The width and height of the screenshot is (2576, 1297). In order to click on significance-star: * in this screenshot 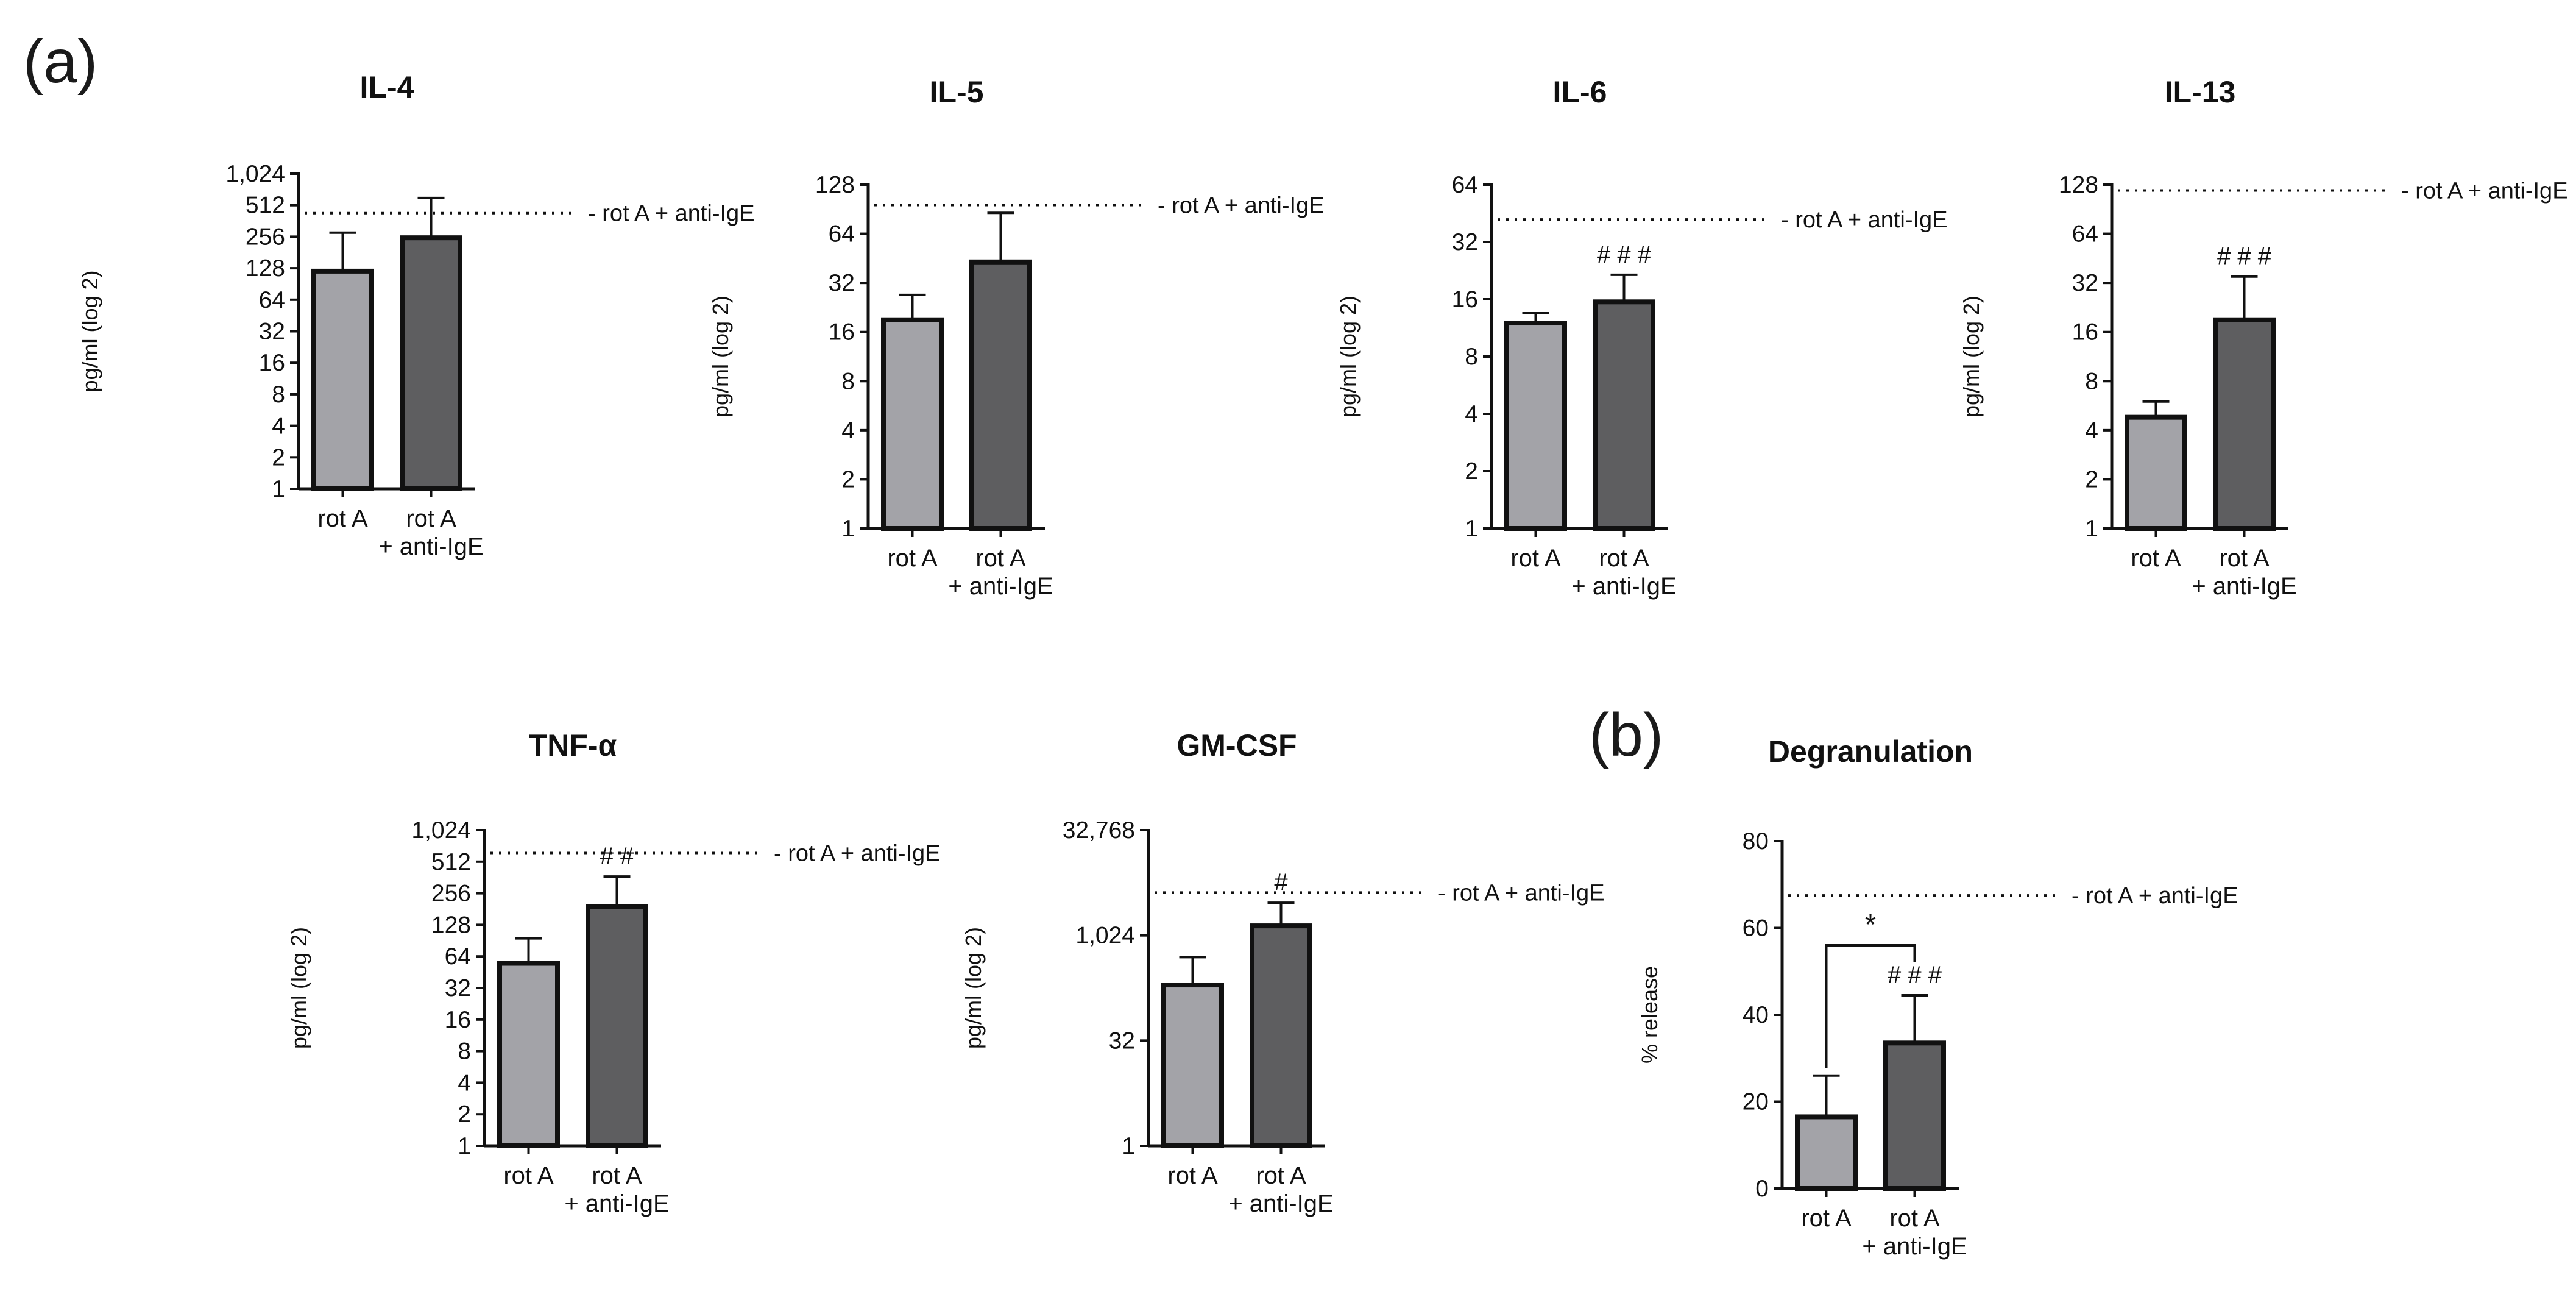, I will do `click(1871, 925)`.